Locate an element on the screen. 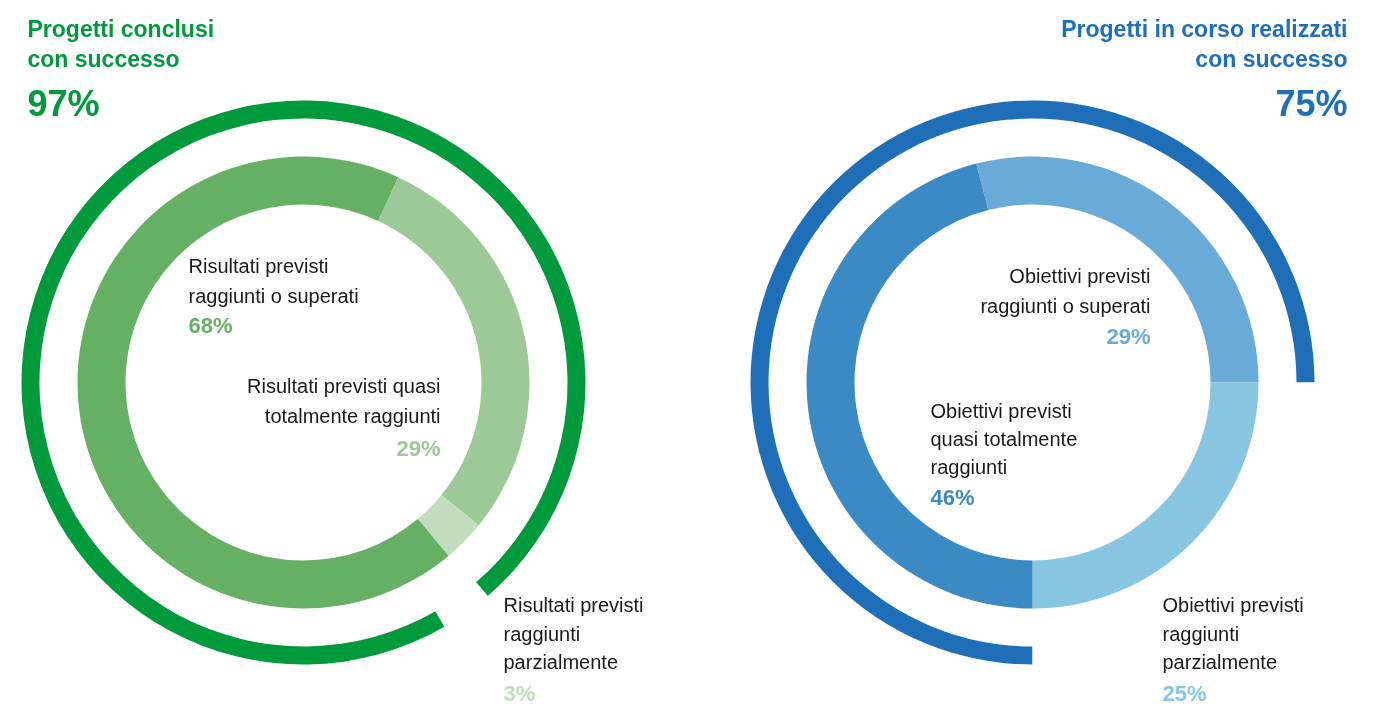 The image size is (1389, 708). slice-label: Risultati previsti raggiunti o superati is located at coordinates (273, 280).